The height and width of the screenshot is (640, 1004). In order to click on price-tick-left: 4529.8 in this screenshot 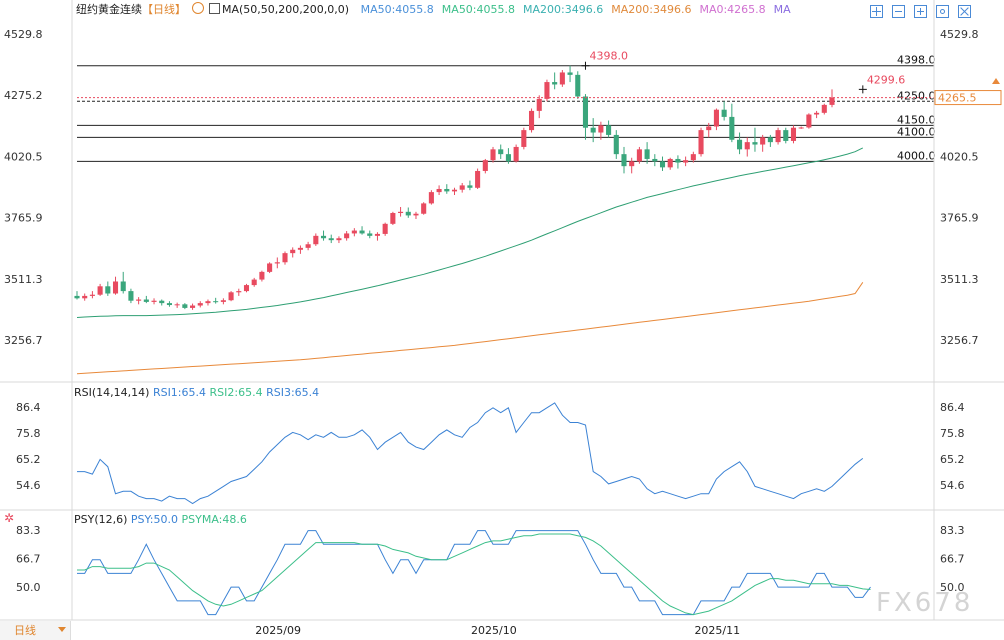, I will do `click(23, 34)`.